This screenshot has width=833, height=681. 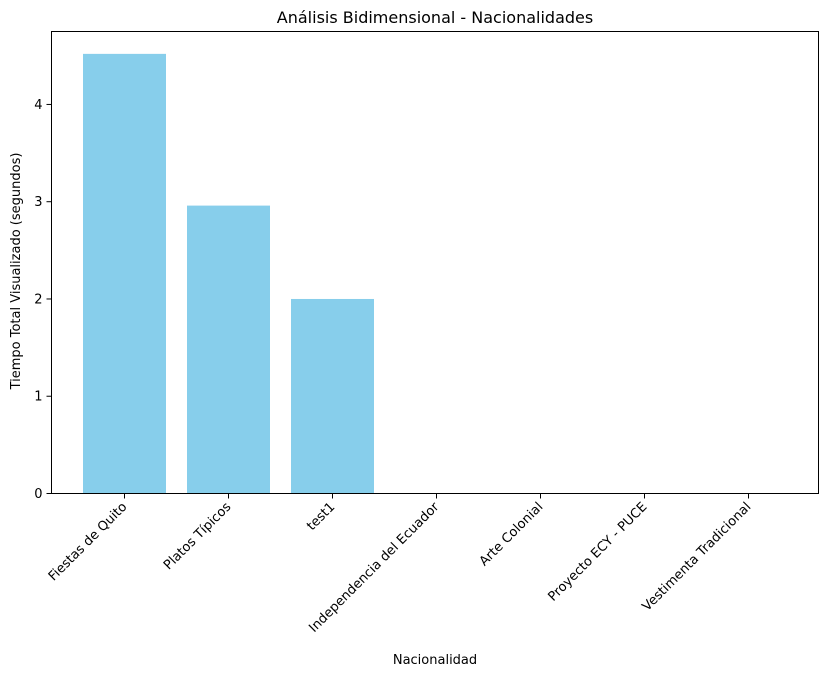 What do you see at coordinates (38, 202) in the screenshot?
I see `y-tick-label: 3` at bounding box center [38, 202].